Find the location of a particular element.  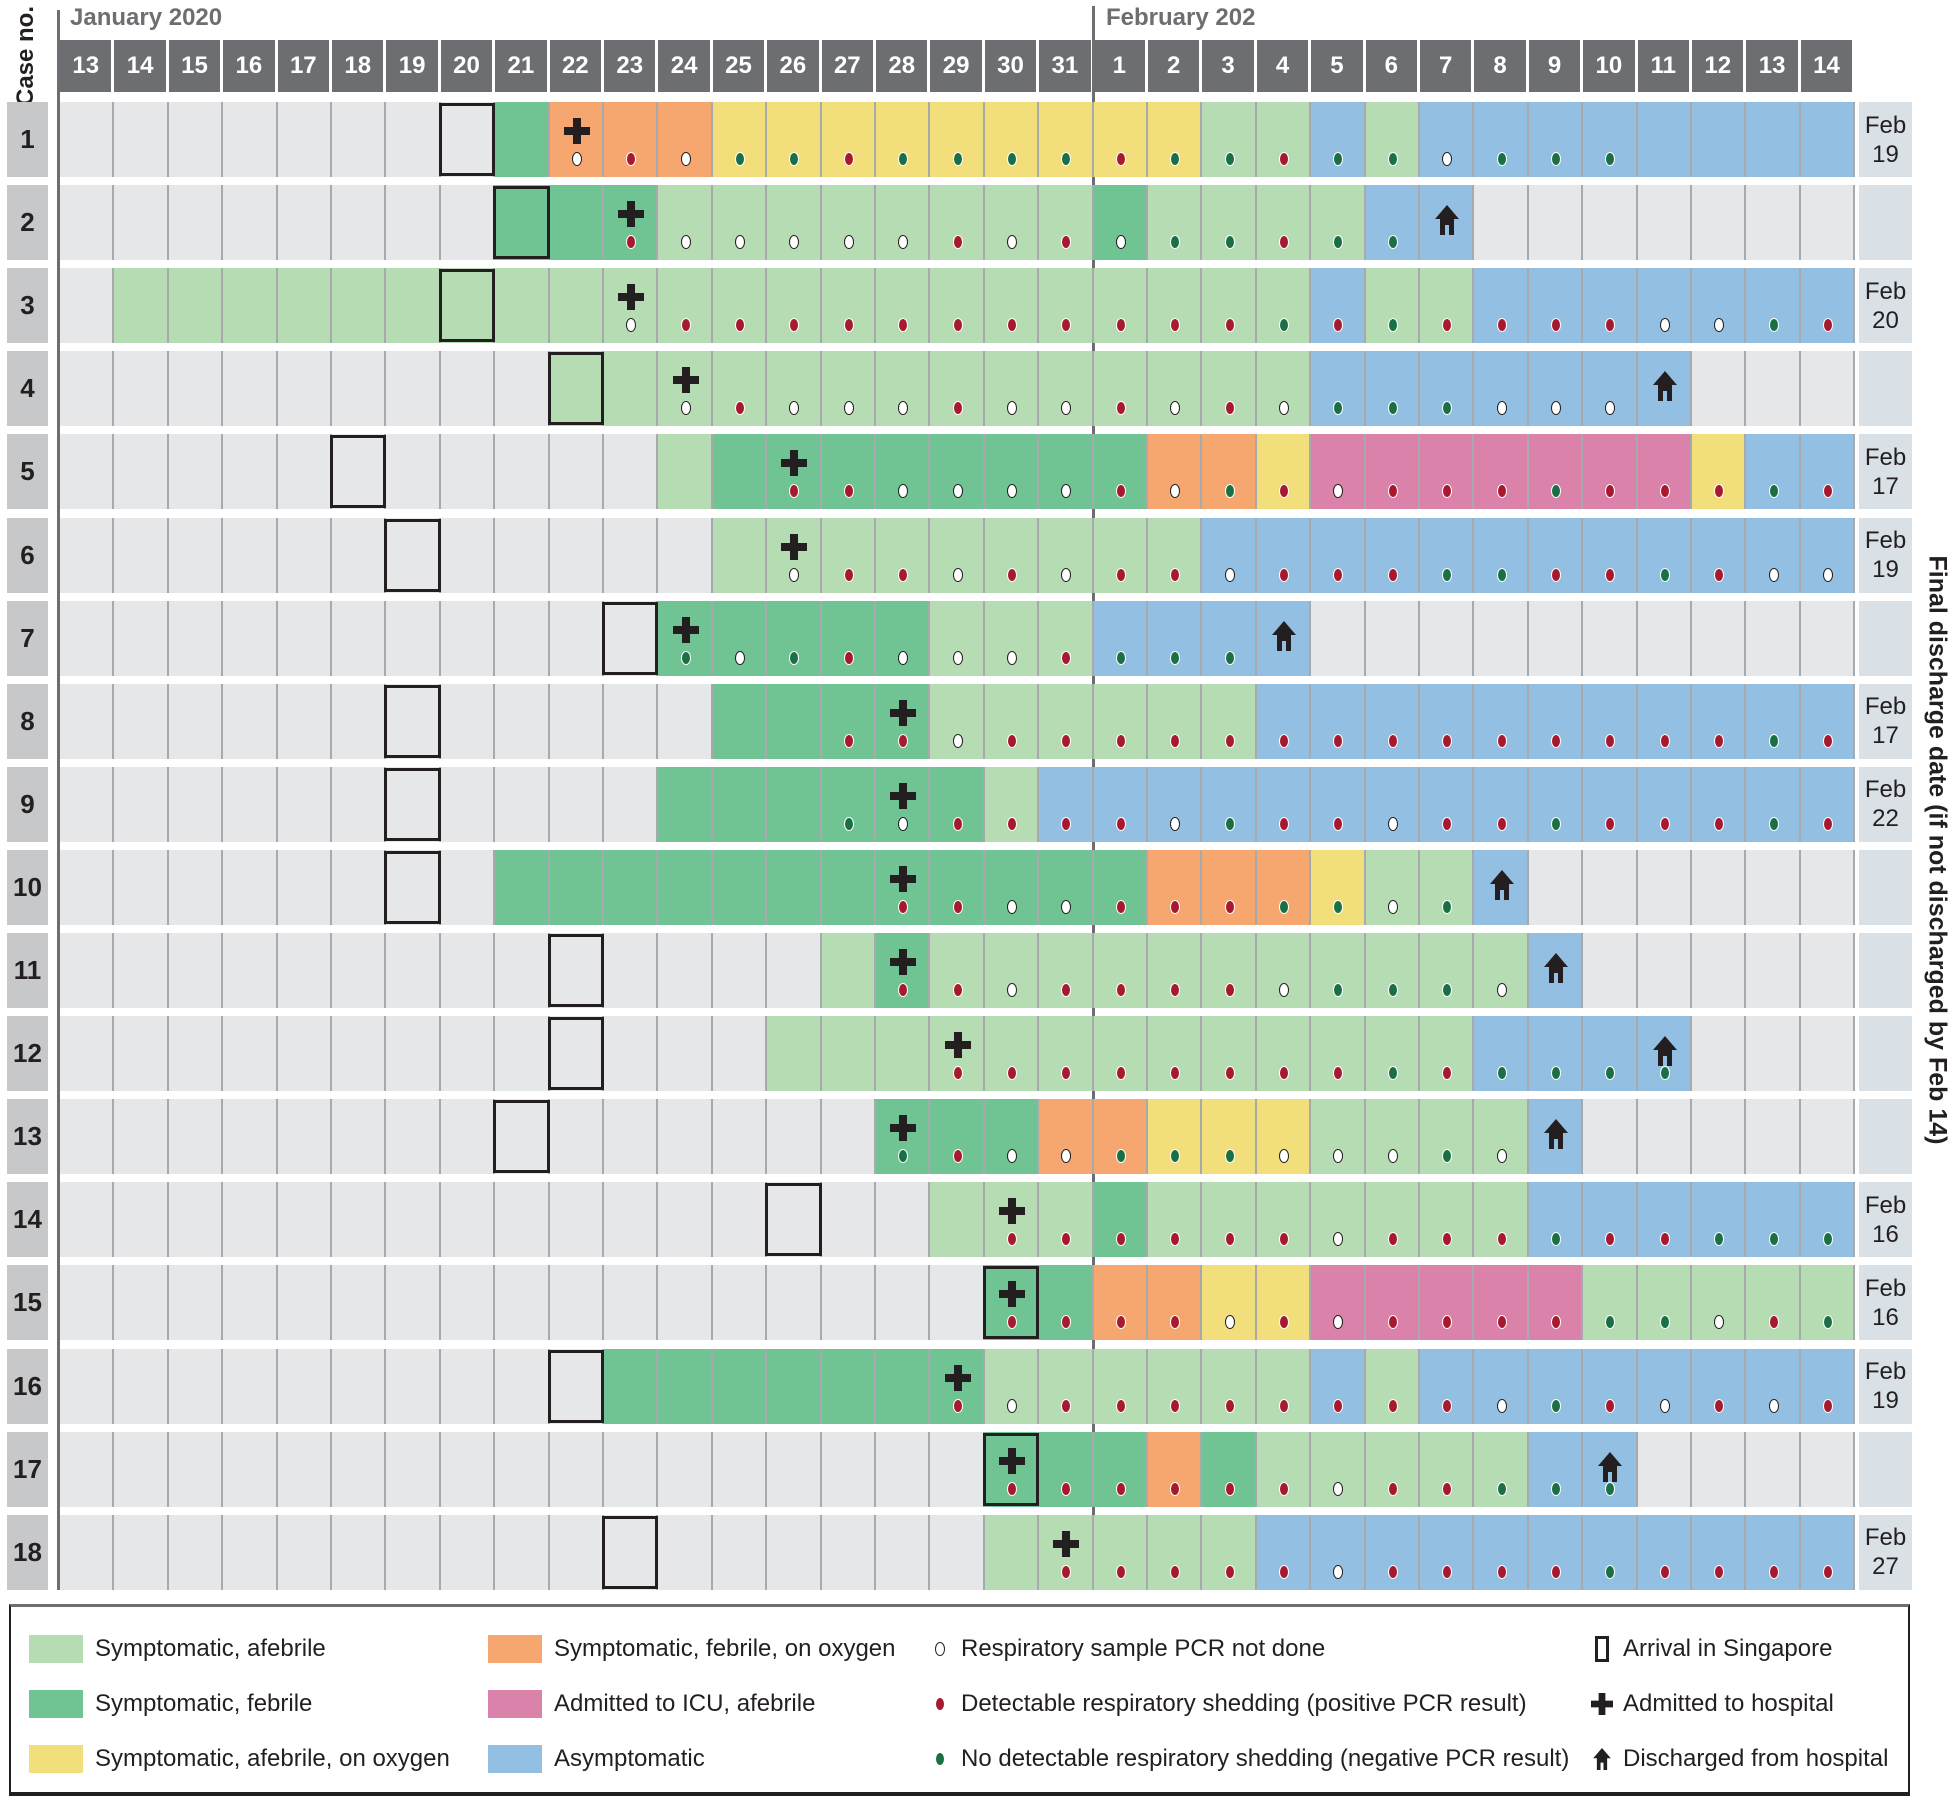

day-header-jan-16: 16 is located at coordinates (250, 66).